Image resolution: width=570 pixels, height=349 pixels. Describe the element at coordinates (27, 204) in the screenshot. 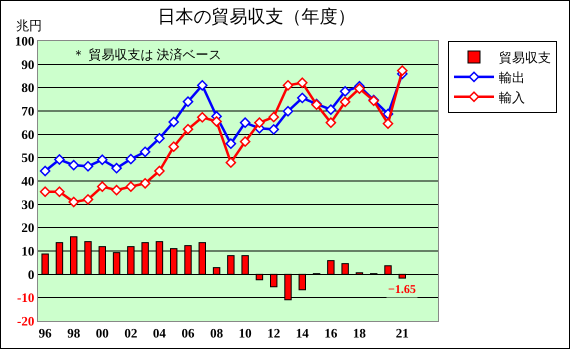

I see `y-tick-label: 30` at that location.